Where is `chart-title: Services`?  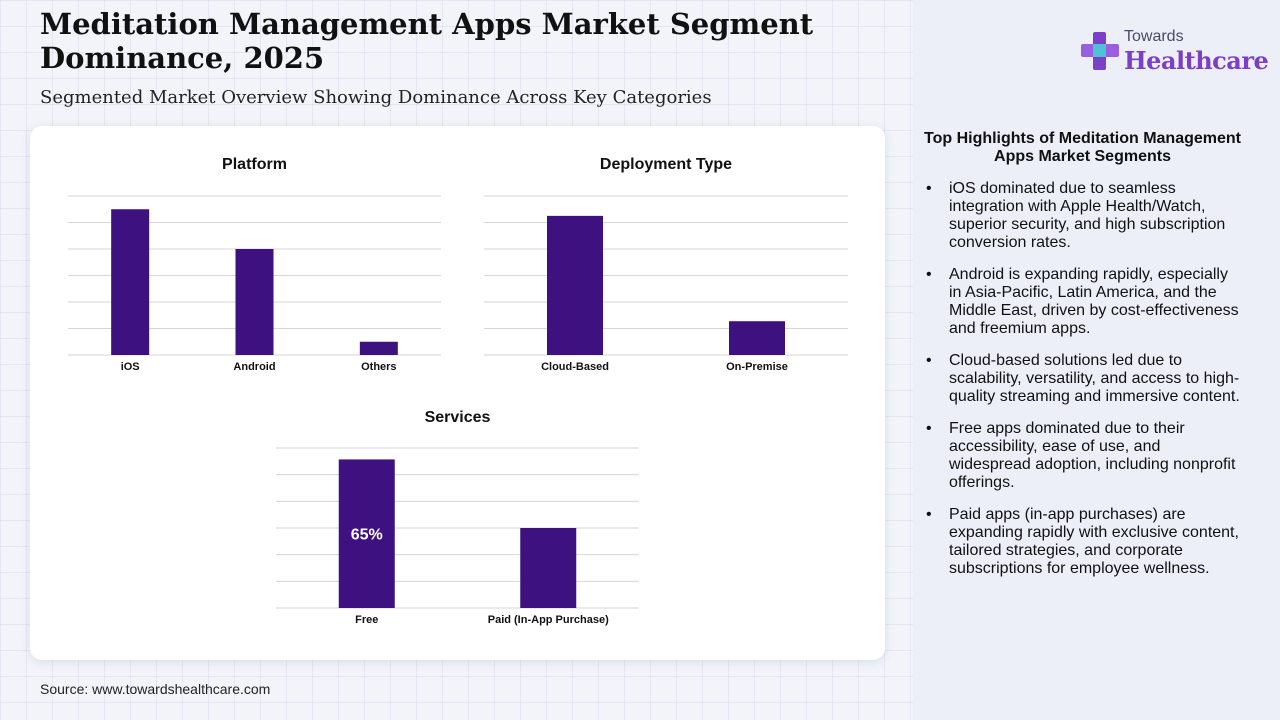
chart-title: Services is located at coordinates (458, 417).